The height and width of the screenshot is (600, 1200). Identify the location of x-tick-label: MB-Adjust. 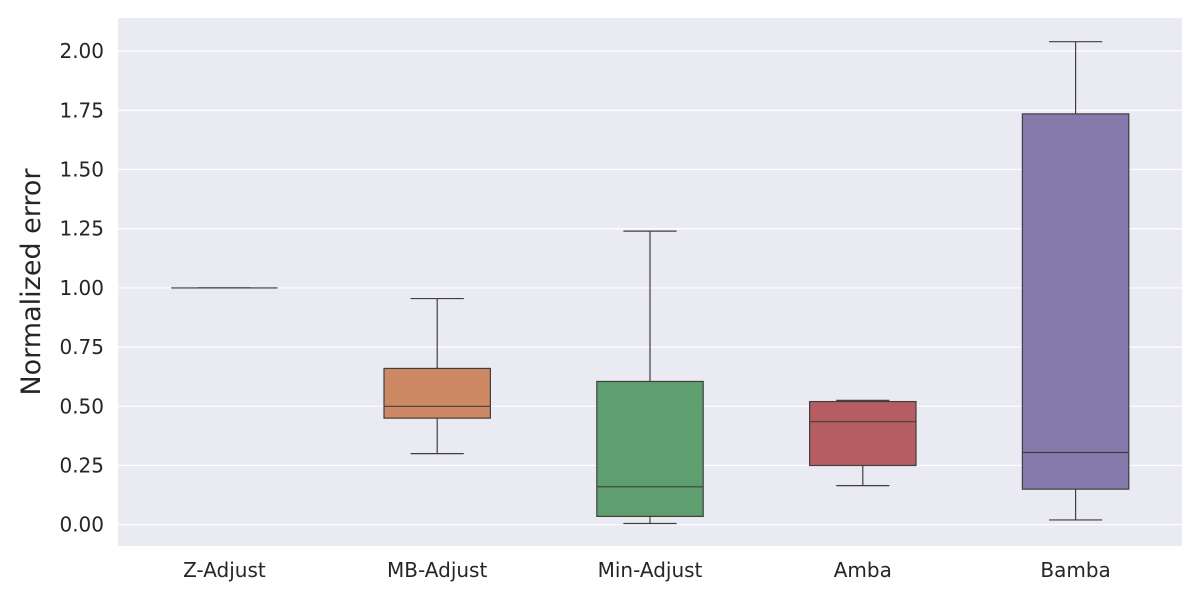
(437, 570).